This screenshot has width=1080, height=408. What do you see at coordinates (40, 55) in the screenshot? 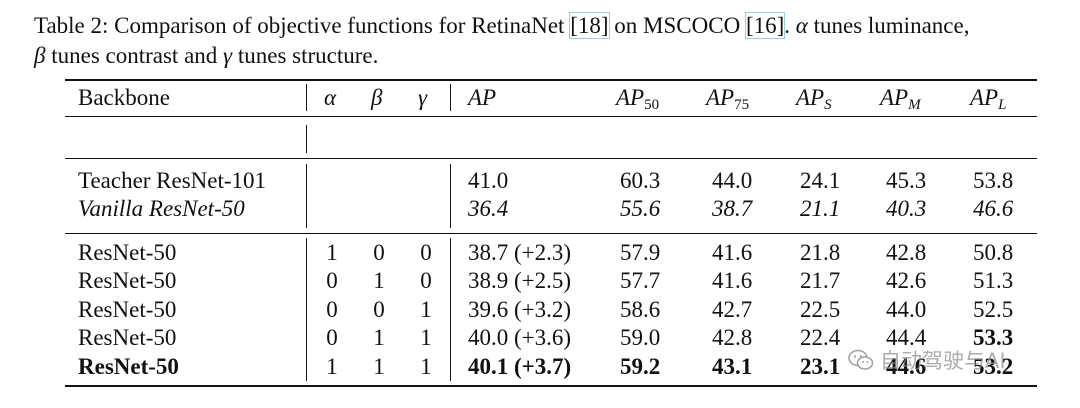
I see `caption-beta-symbol: β` at bounding box center [40, 55].